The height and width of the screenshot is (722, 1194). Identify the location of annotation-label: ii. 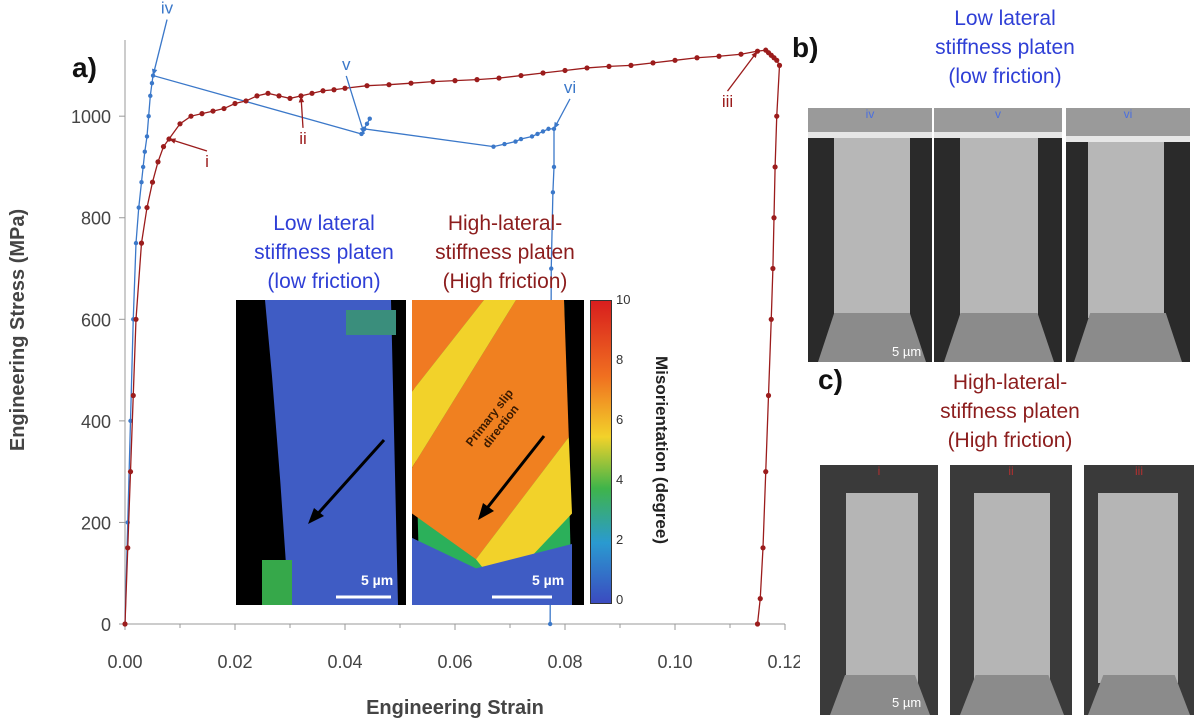
(303, 138).